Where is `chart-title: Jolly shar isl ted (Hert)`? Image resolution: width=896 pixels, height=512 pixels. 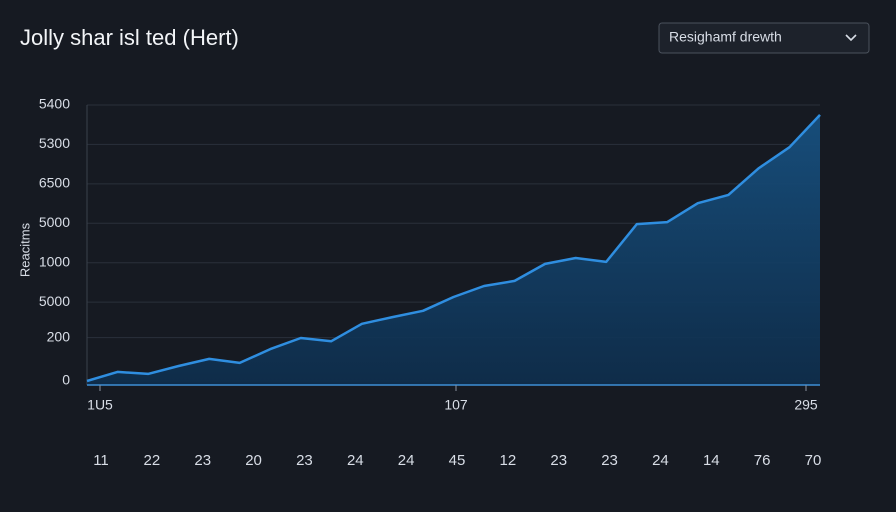
chart-title: Jolly shar isl ted (Hert) is located at coordinates (129, 37).